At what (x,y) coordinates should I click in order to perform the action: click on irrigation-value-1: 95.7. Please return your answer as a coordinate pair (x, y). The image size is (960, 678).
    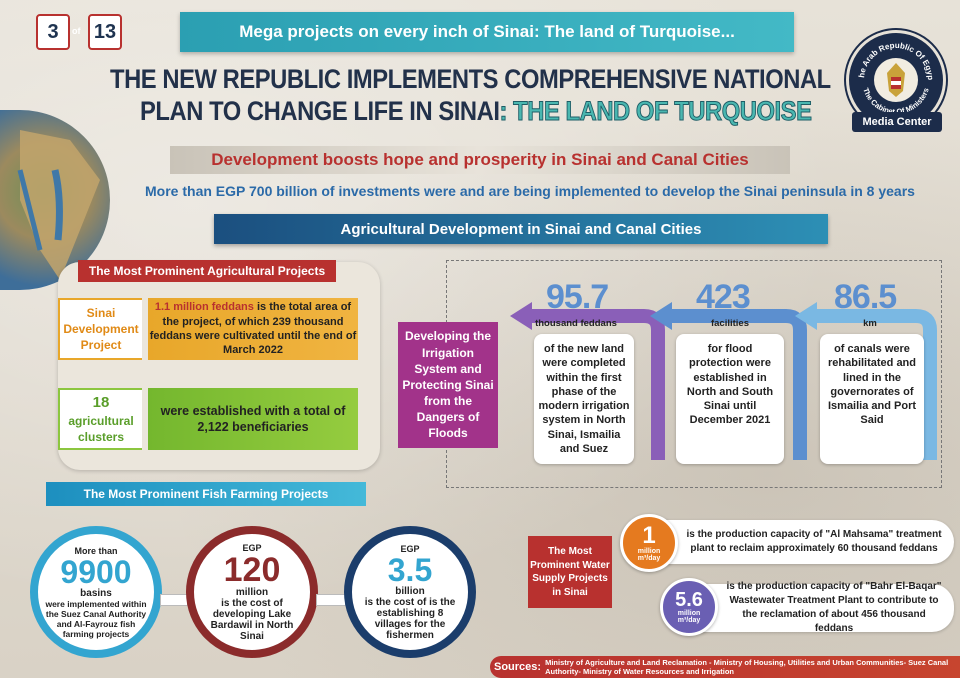
    Looking at the image, I should click on (577, 297).